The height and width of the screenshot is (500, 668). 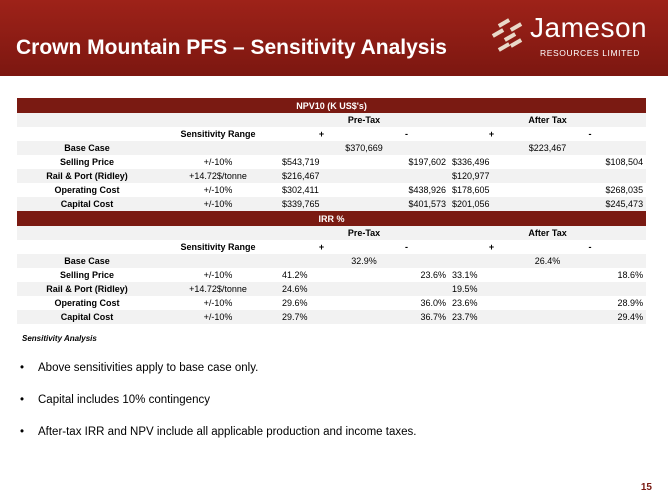 I want to click on irr-section-title: IRR %, so click(x=332, y=218).